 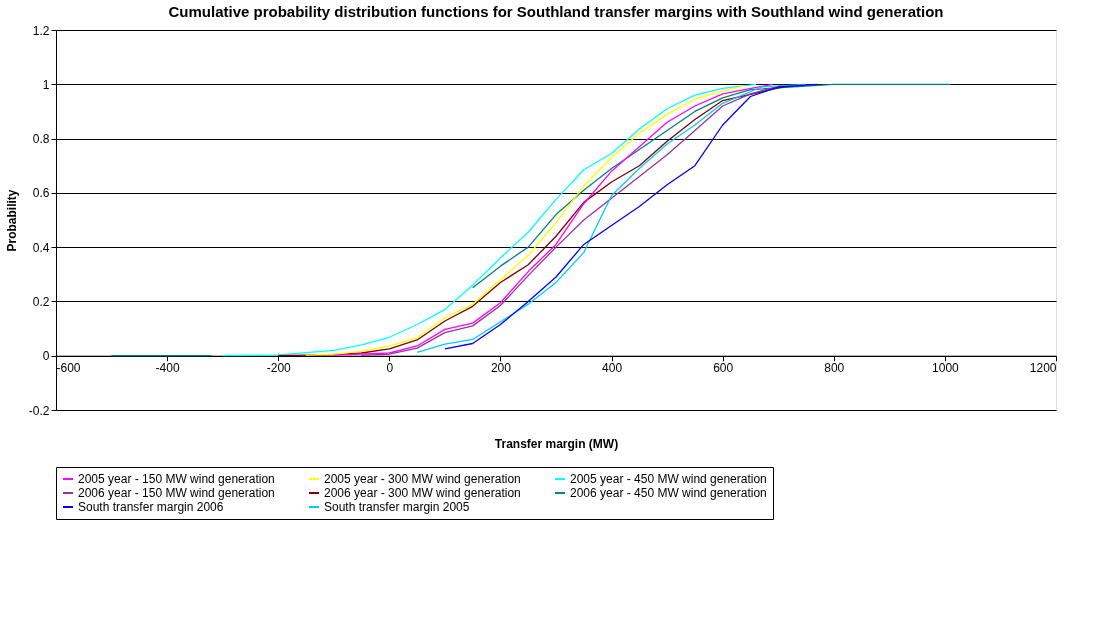 I want to click on x-tick-label: 0, so click(x=390, y=368).